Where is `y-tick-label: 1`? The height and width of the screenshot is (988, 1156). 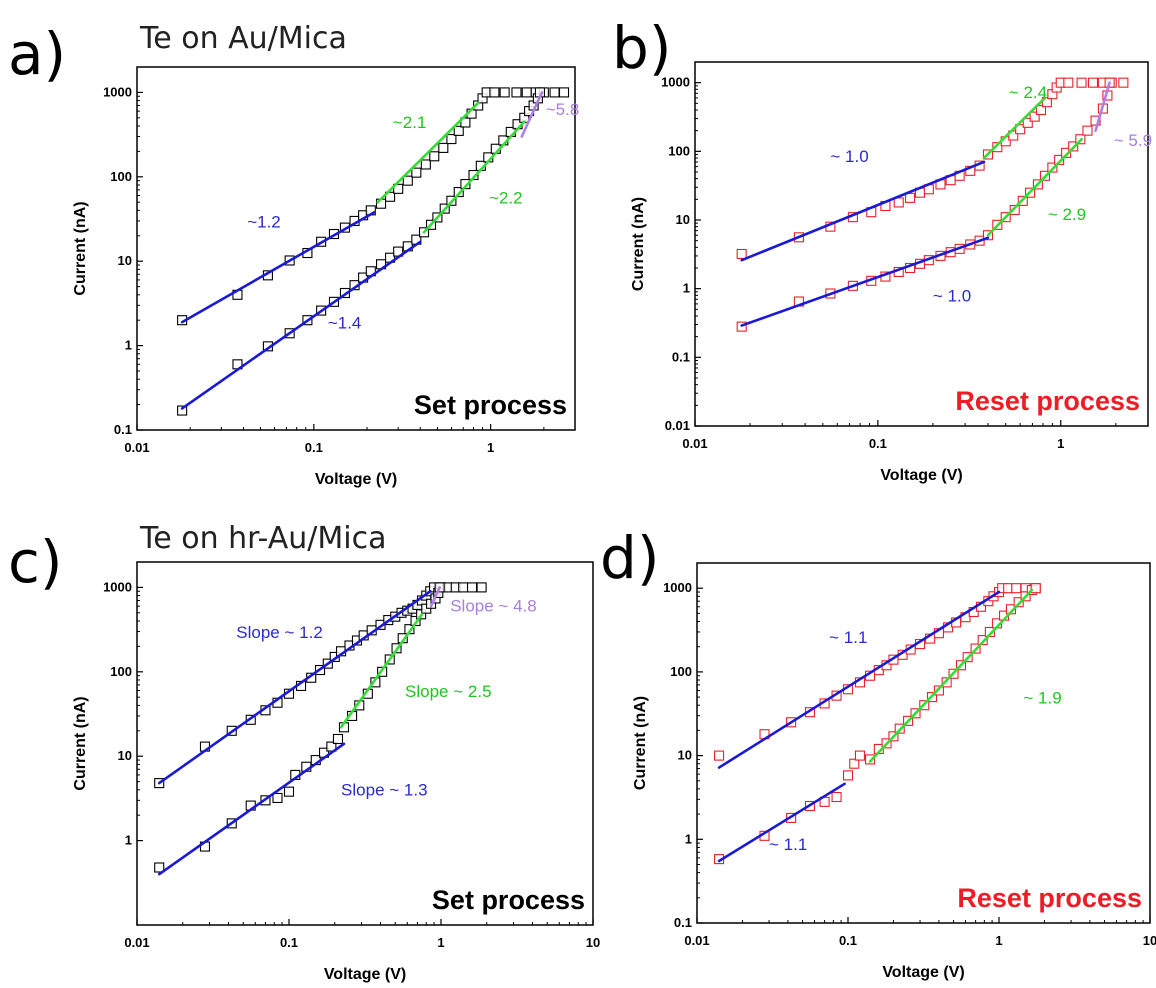 y-tick-label: 1 is located at coordinates (688, 838).